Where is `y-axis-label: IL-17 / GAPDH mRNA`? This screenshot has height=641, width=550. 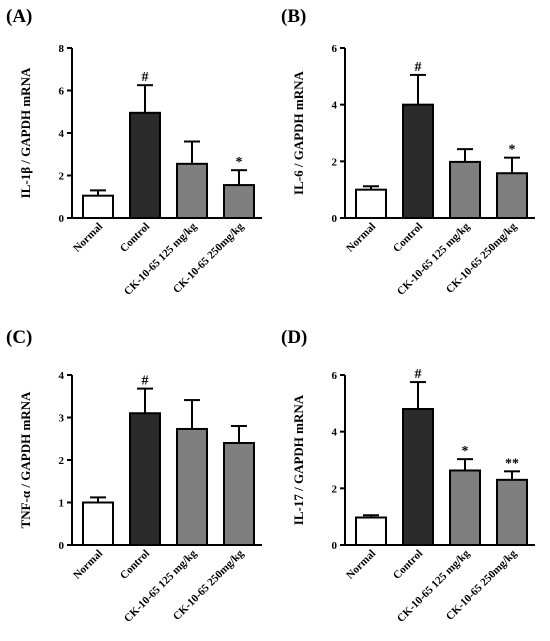 y-axis-label: IL-17 / GAPDH mRNA is located at coordinates (298, 459).